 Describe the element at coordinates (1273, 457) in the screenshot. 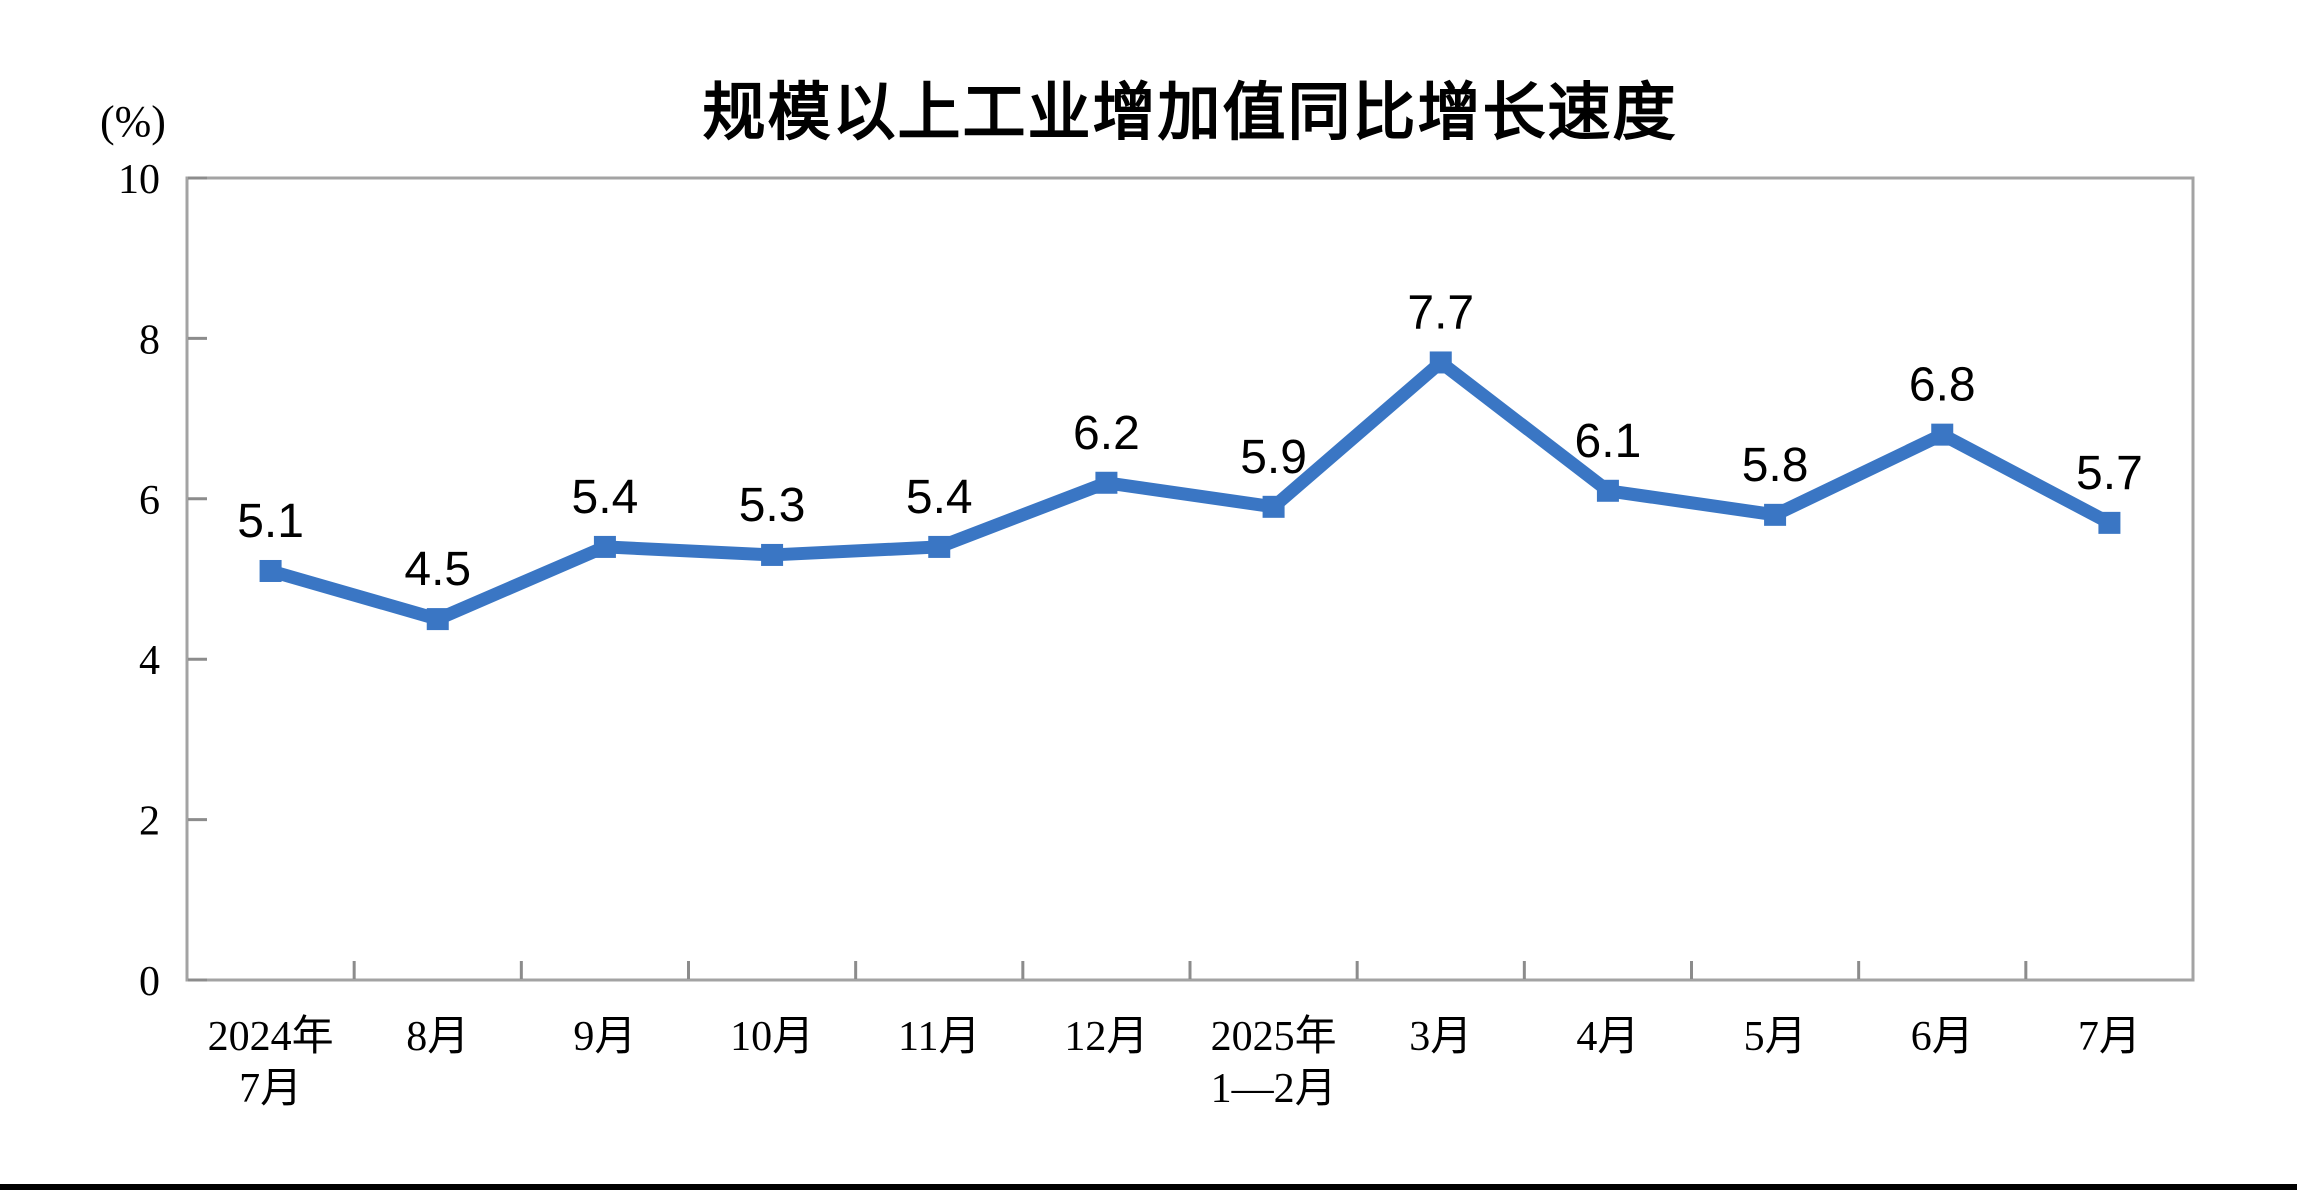

I see `data-point-label: 5.9` at that location.